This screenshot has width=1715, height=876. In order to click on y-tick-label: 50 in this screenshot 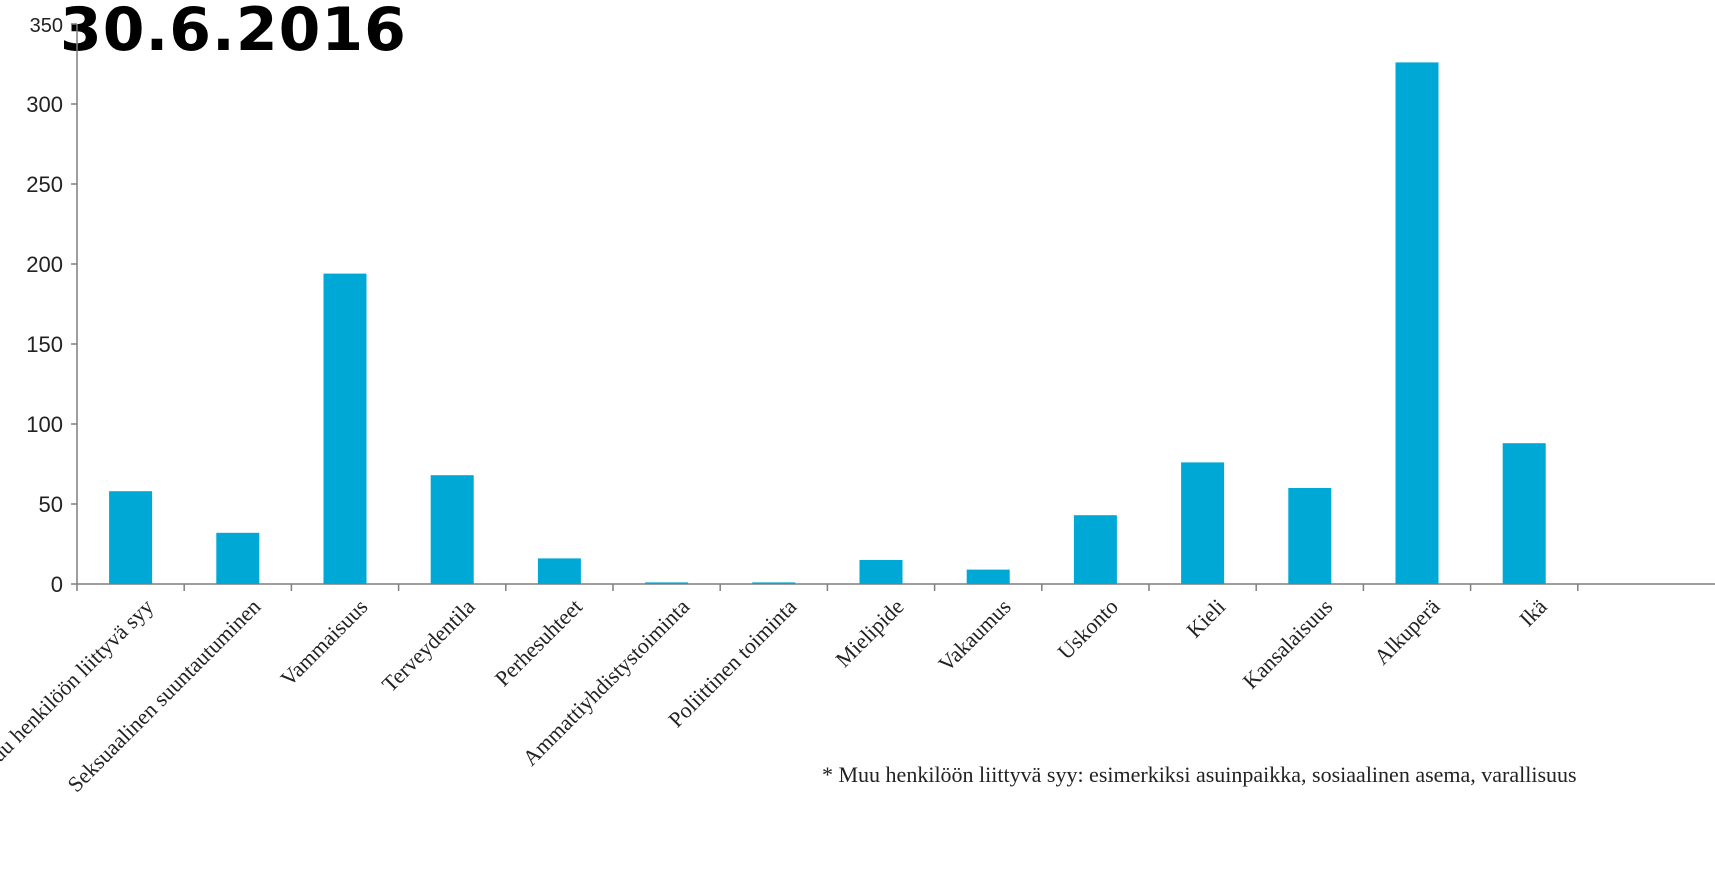, I will do `click(51, 504)`.